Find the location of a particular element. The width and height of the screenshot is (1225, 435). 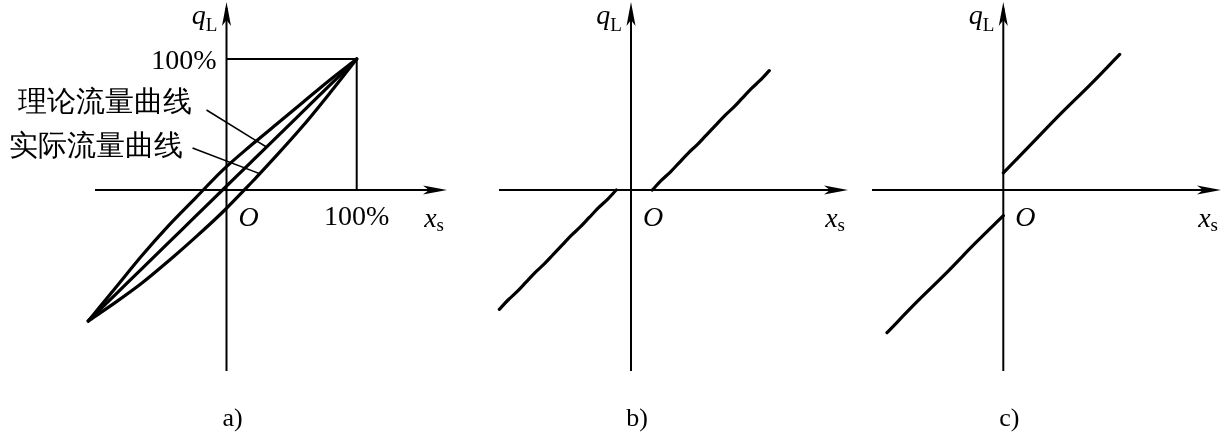

text: c) is located at coordinates (1009, 417).